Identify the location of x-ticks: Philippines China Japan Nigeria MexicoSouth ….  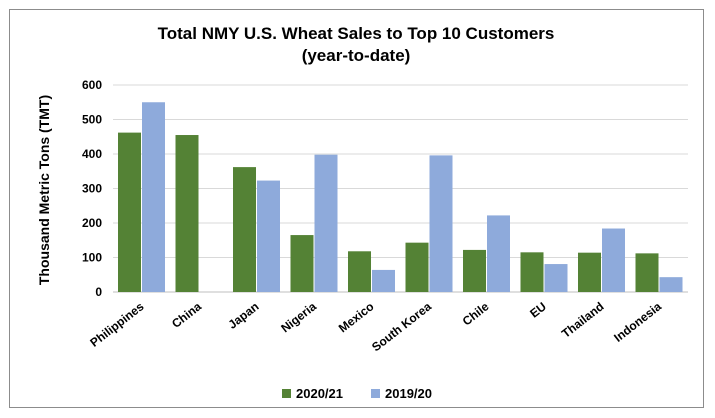
(375, 326).